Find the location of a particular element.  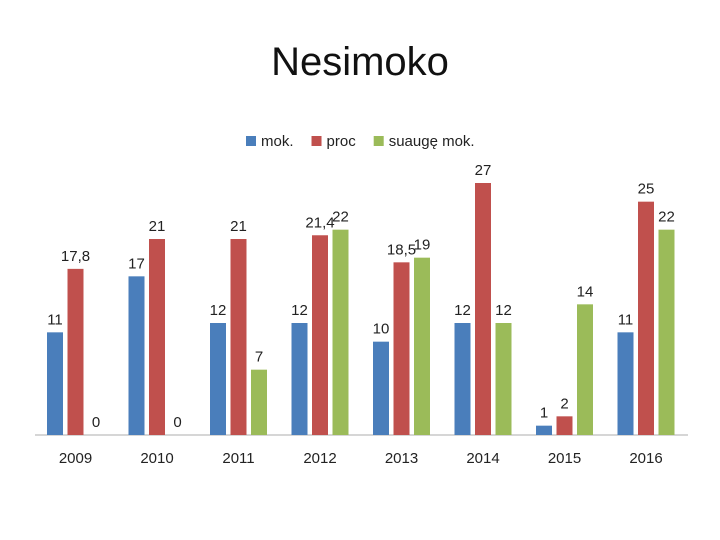

bar-mok--2015 is located at coordinates (544, 430).